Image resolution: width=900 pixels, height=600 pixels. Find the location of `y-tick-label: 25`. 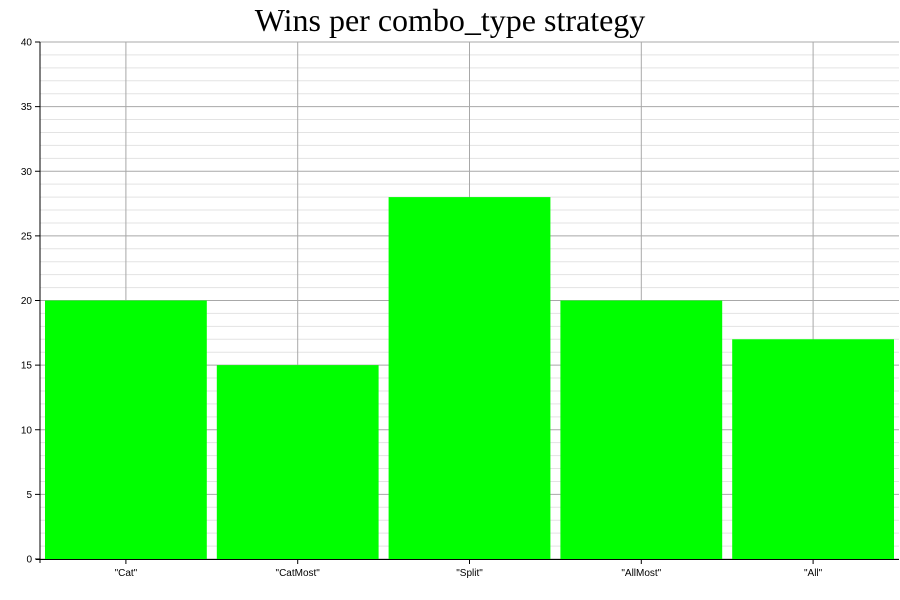

y-tick-label: 25 is located at coordinates (27, 236).